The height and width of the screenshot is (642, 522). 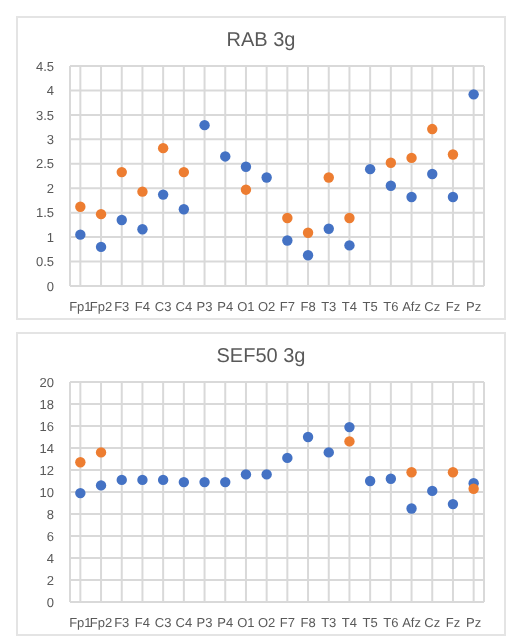 I want to click on chart-title: RAB 3g, so click(x=261, y=42).